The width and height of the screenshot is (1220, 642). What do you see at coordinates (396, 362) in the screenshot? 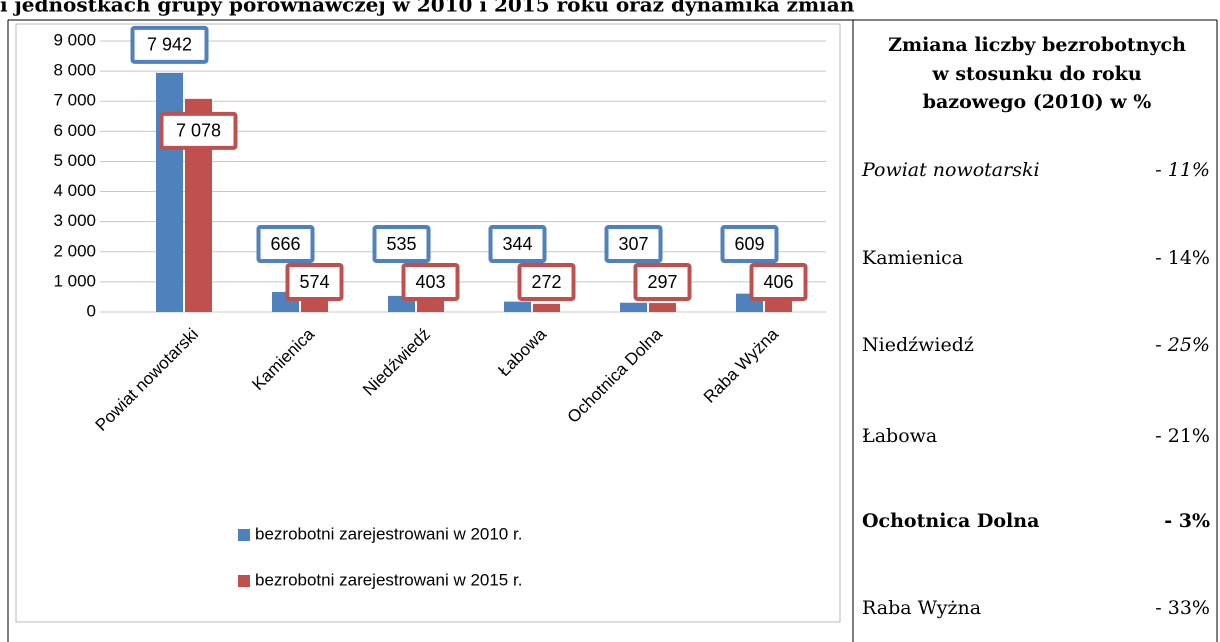
I see `x-tick-label: Niedźwiedź` at bounding box center [396, 362].